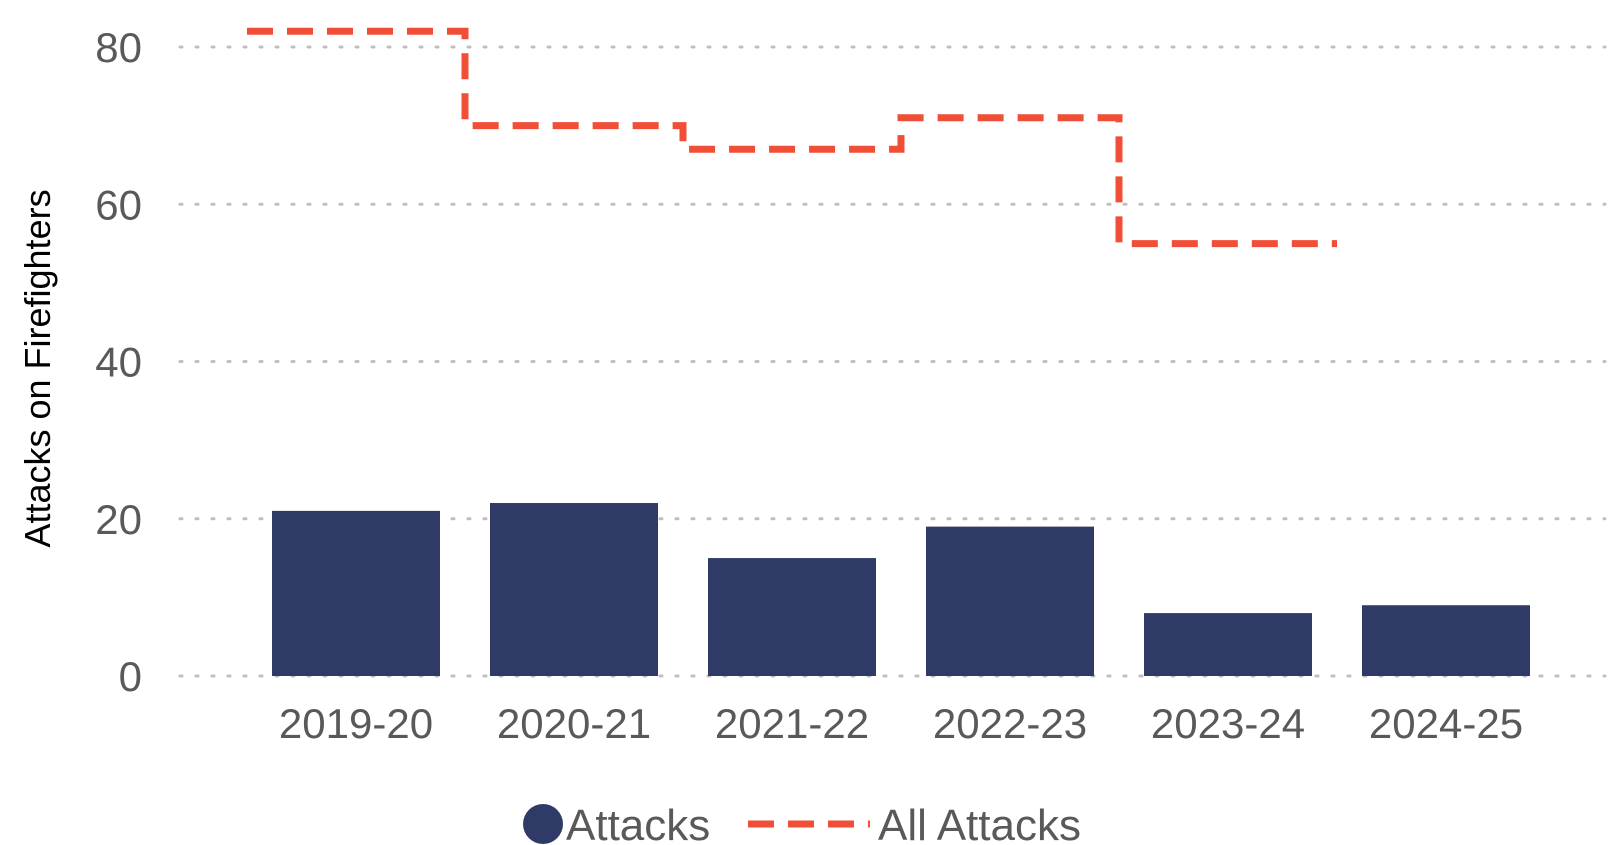  What do you see at coordinates (802, 823) in the screenshot?
I see `legend: Attacks All Attacks` at bounding box center [802, 823].